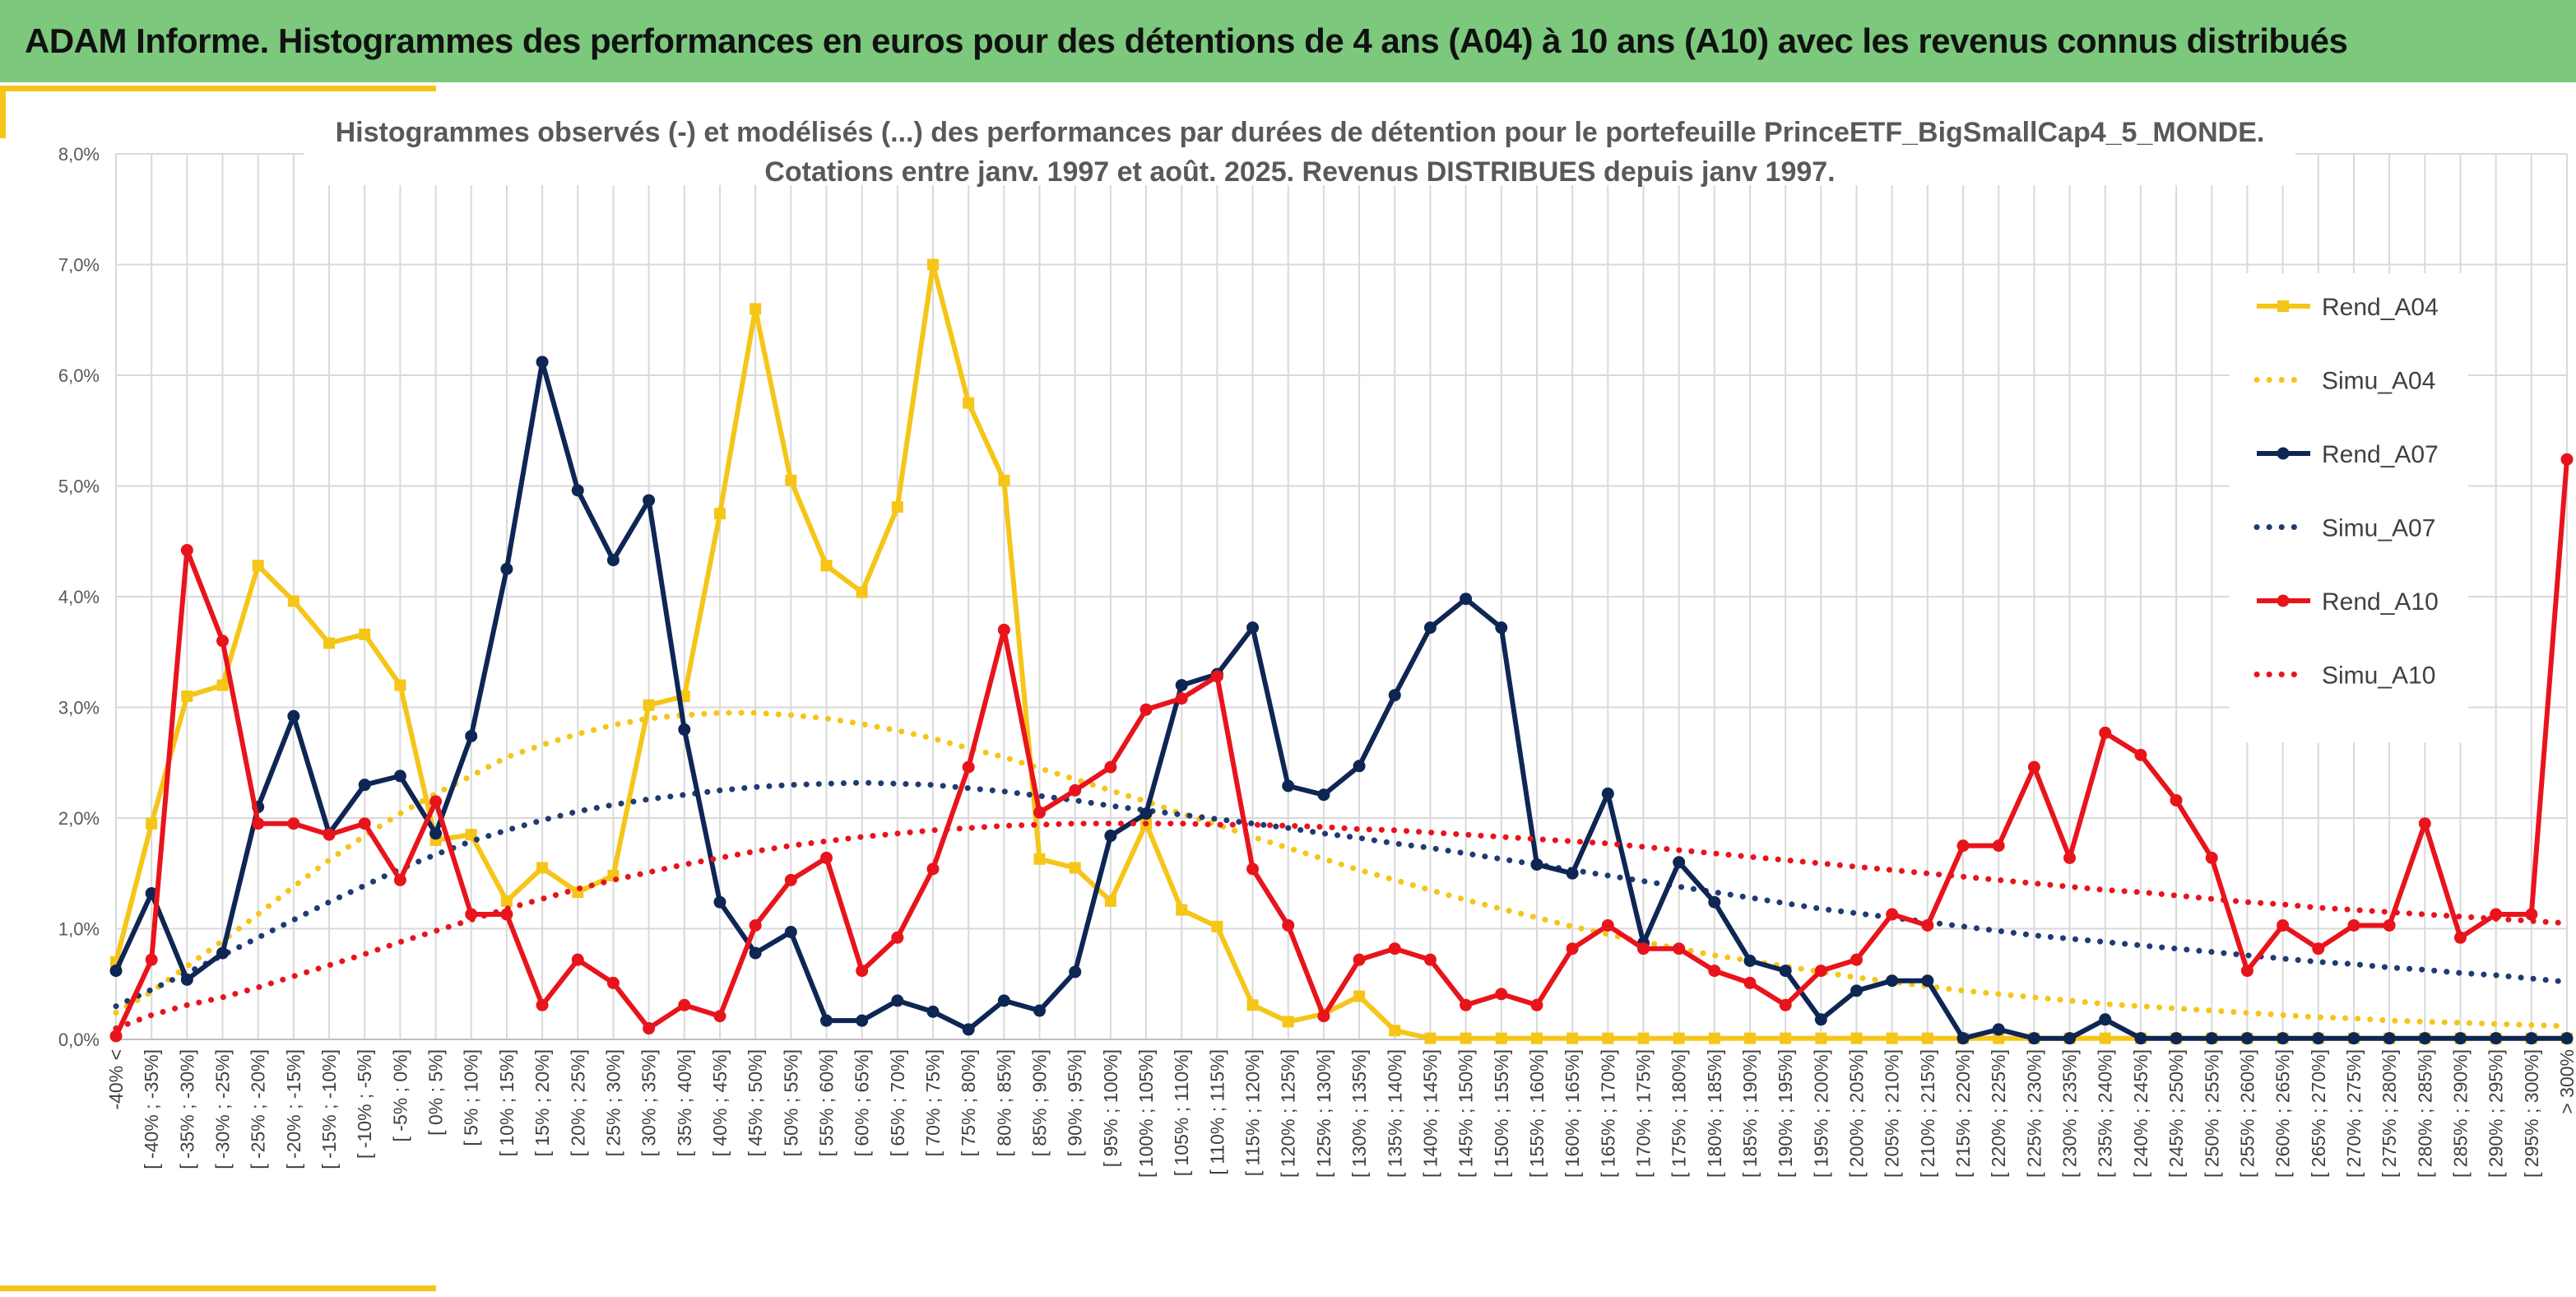 This screenshot has width=2576, height=1297. Describe the element at coordinates (151, 1109) in the screenshot. I see `x-tick-label: [ -40% ; -35%]` at that location.